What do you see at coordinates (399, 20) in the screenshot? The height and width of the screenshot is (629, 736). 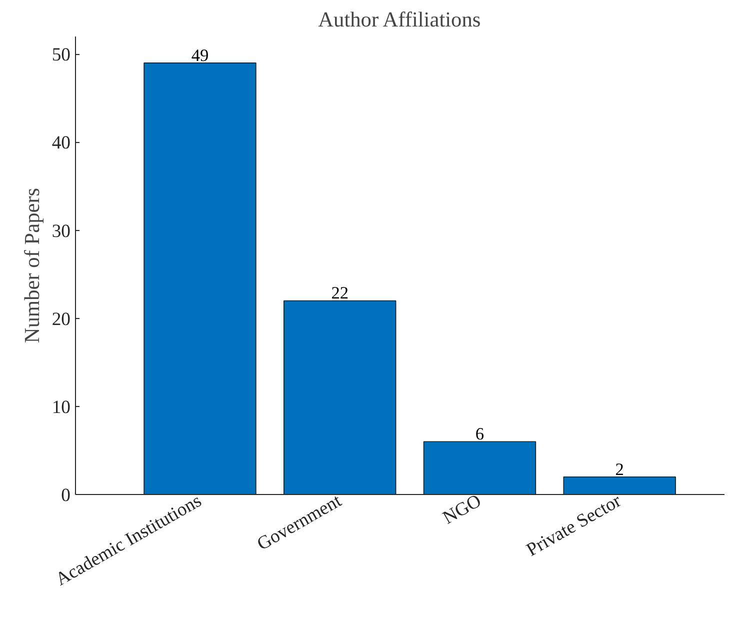 I see `chart-title: Author Affiliations` at bounding box center [399, 20].